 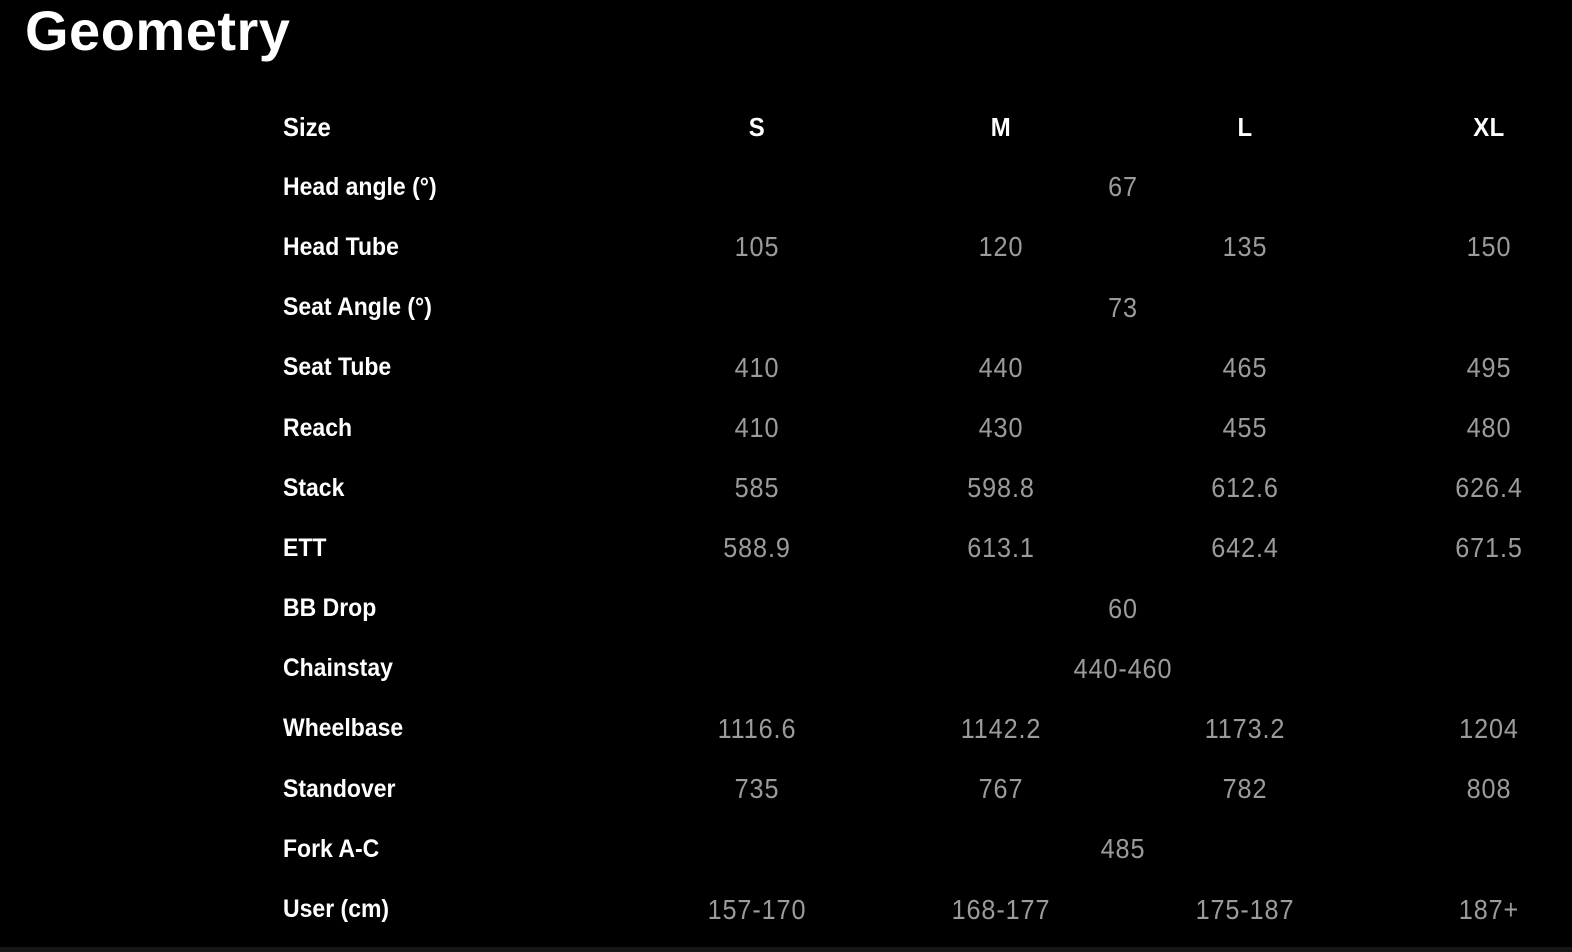 What do you see at coordinates (1245, 367) in the screenshot?
I see `row-value: 465` at bounding box center [1245, 367].